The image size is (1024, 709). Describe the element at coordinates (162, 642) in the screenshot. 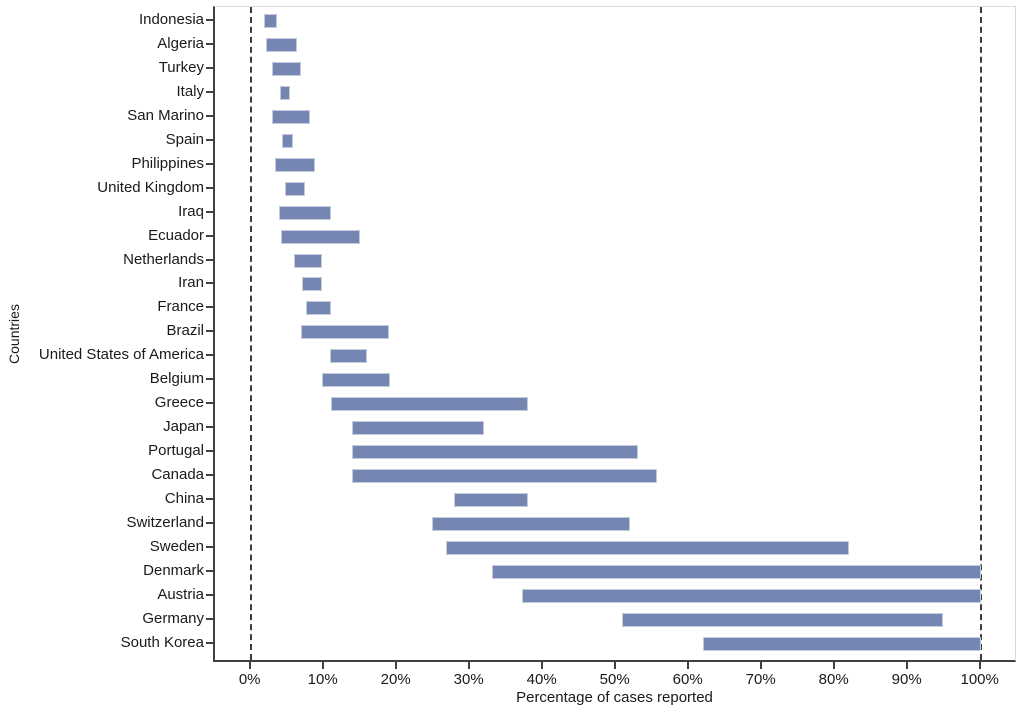

I see `country-label: South Korea` at that location.